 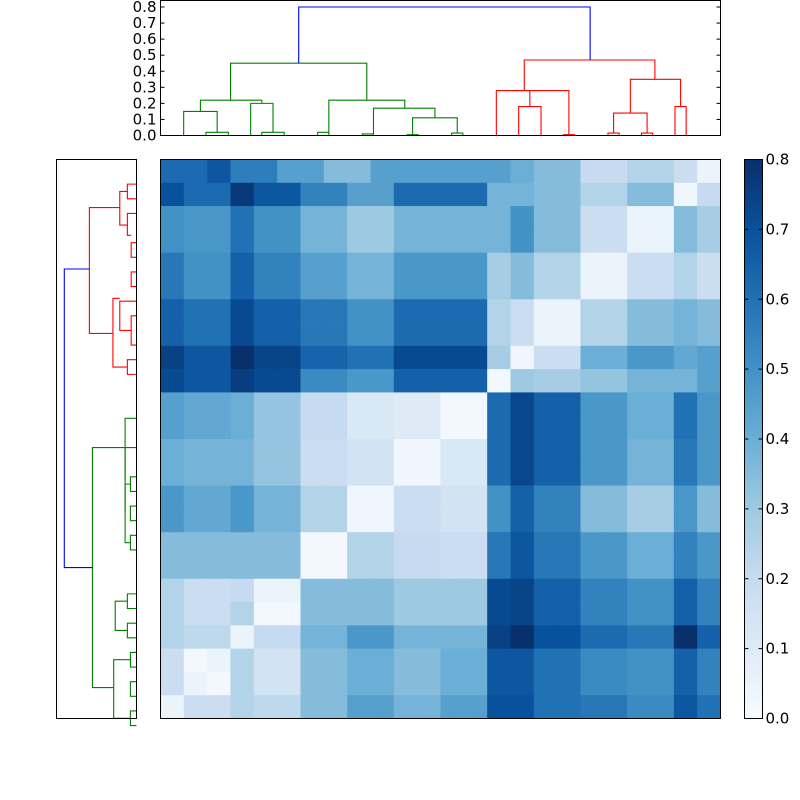 What do you see at coordinates (145, 103) in the screenshot?
I see `top-dendrogram-tick-label: 0.2` at bounding box center [145, 103].